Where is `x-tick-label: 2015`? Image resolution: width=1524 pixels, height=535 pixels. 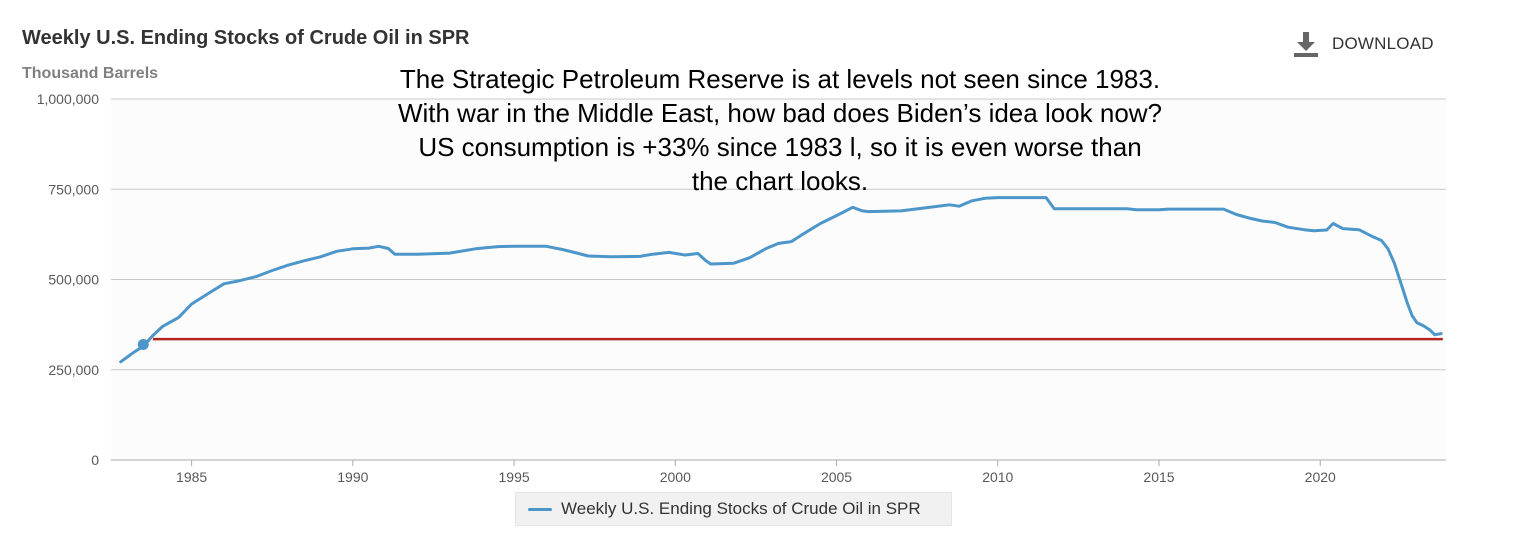
x-tick-label: 2015 is located at coordinates (1158, 477).